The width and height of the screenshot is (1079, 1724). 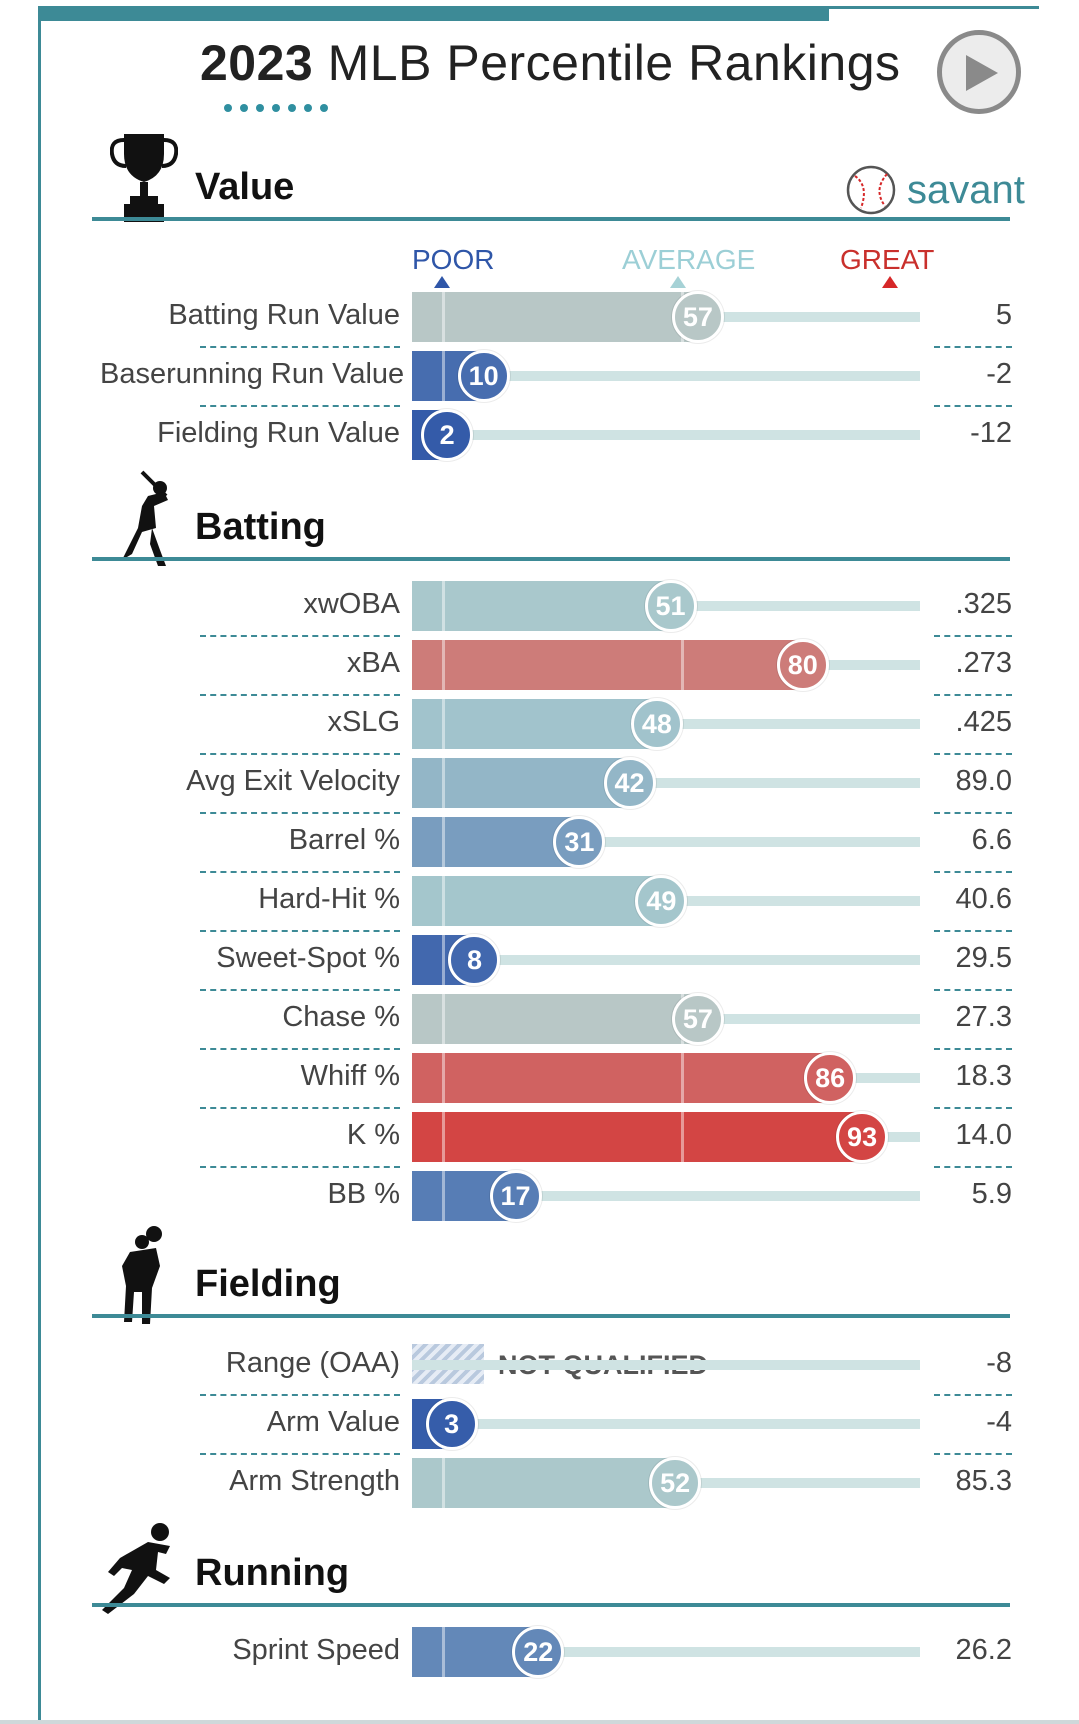 What do you see at coordinates (363, 1194) in the screenshot?
I see `metric-label-bb: BB %` at bounding box center [363, 1194].